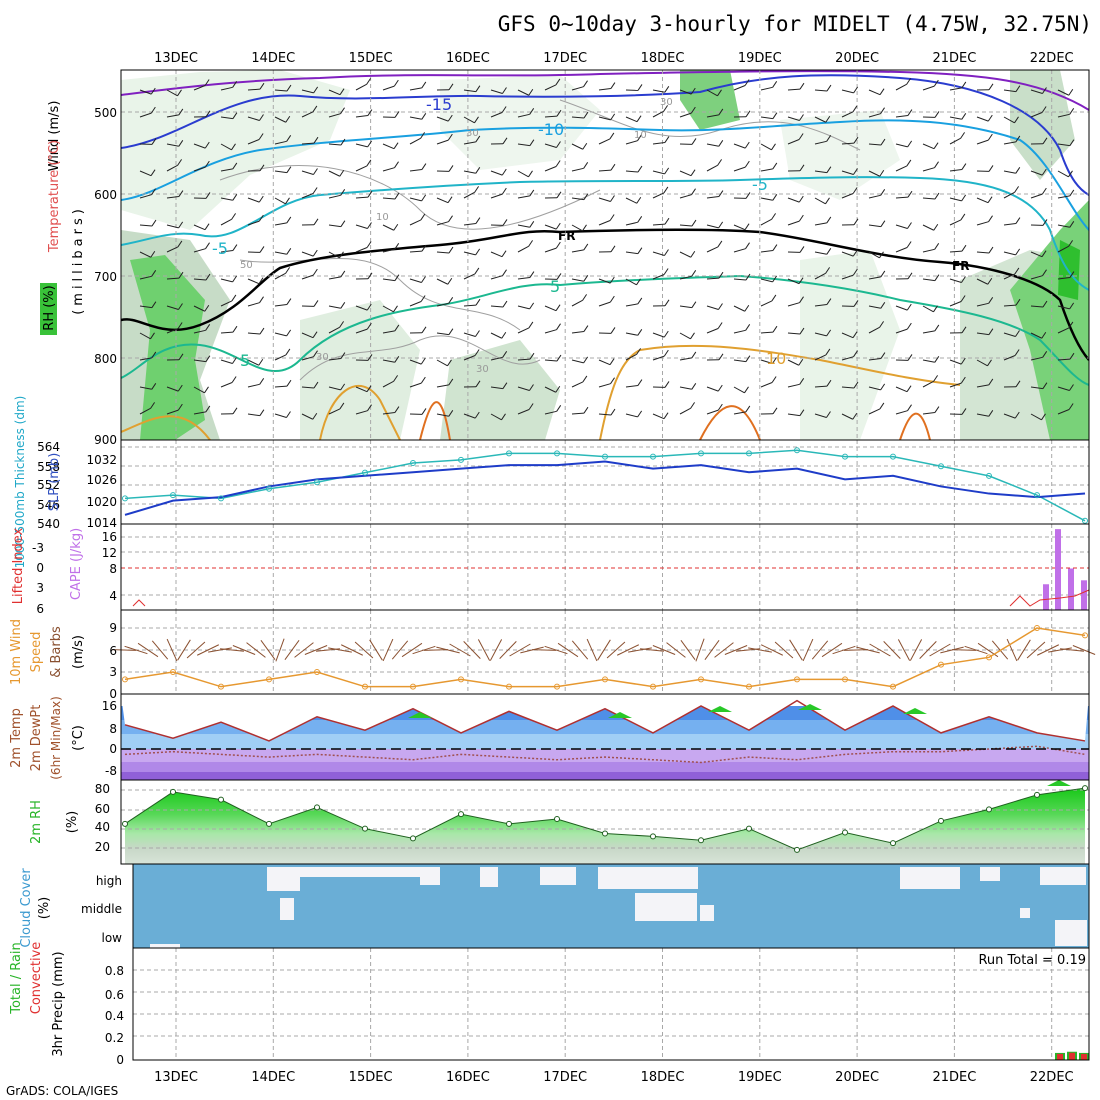 This screenshot has height=1100, width=1100. What do you see at coordinates (810, 707) in the screenshot?
I see `temp-peak` at bounding box center [810, 707].